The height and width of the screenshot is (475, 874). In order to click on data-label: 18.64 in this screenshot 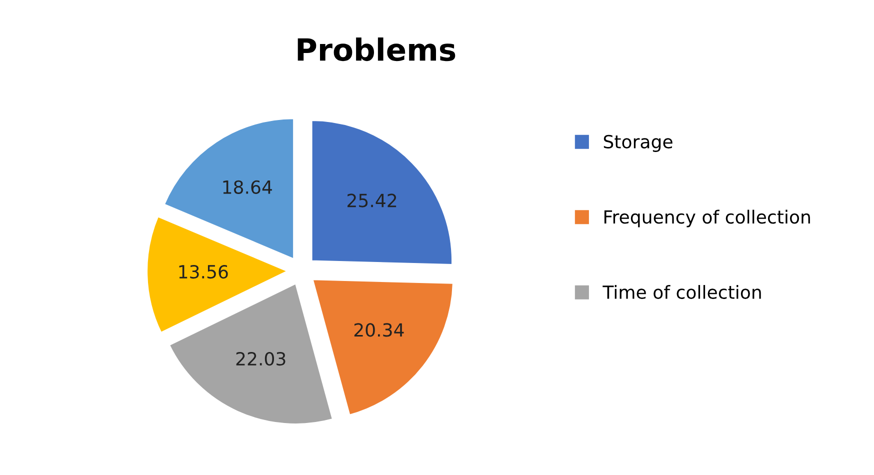, I will do `click(247, 187)`.